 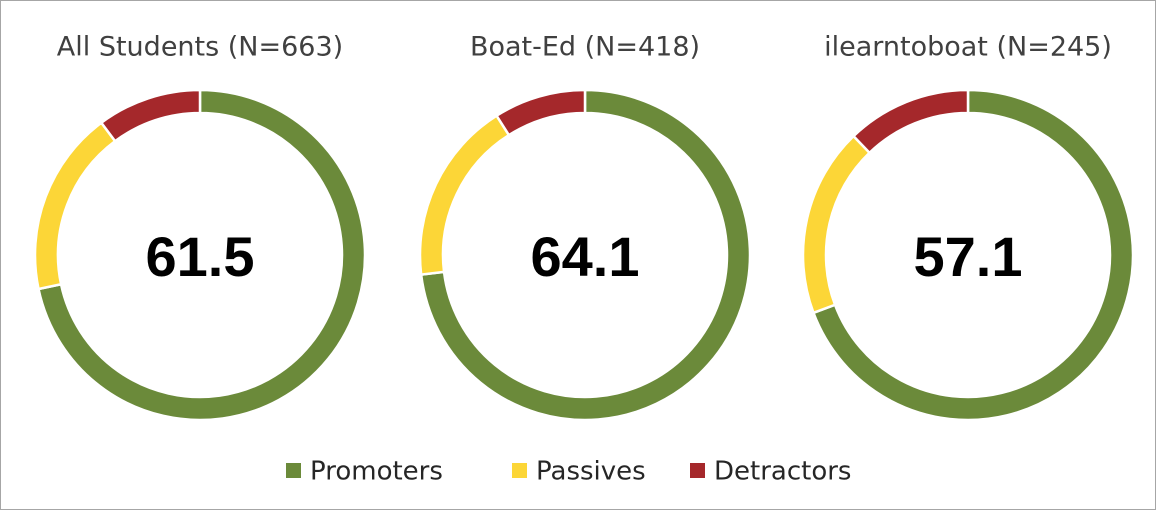 I want to click on chart-title: Boat-Ed (N=418), so click(x=585, y=47).